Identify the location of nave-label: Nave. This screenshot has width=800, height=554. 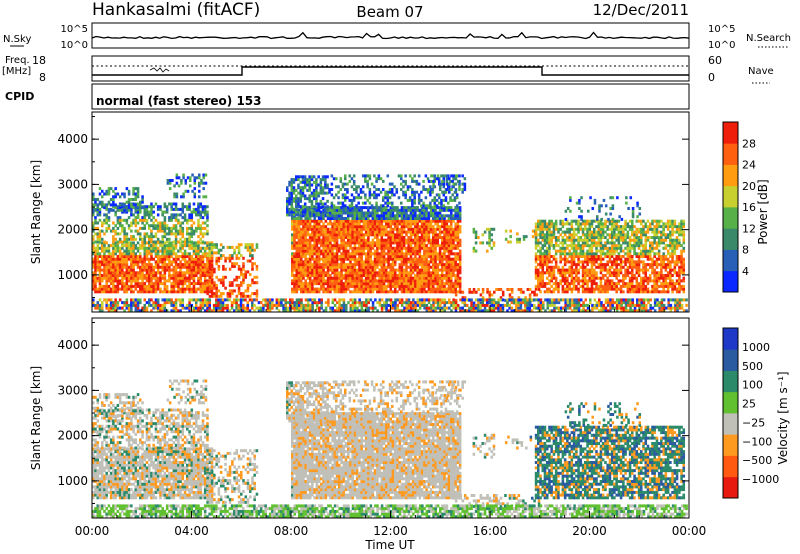
(761, 71).